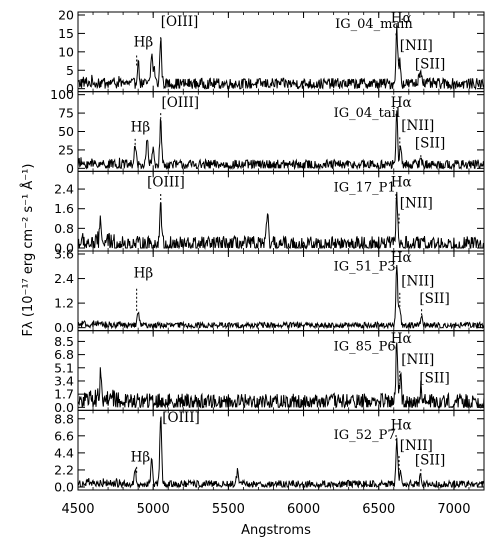 This screenshot has height=550, width=500. What do you see at coordinates (77, 509) in the screenshot?
I see `x-tick-label: 4500` at bounding box center [77, 509].